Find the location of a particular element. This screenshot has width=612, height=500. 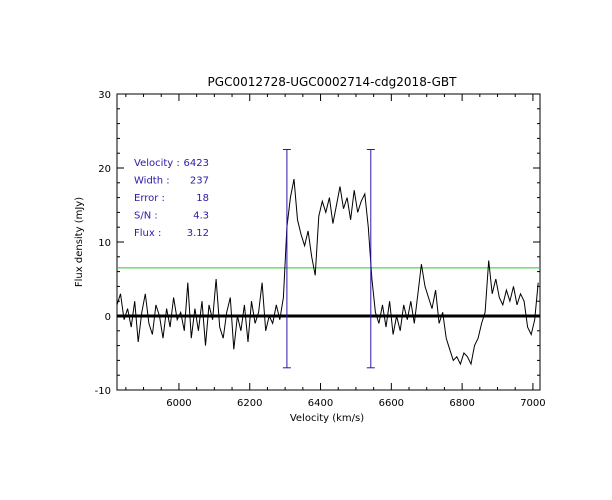

annotation-value: 6423 is located at coordinates (196, 163).